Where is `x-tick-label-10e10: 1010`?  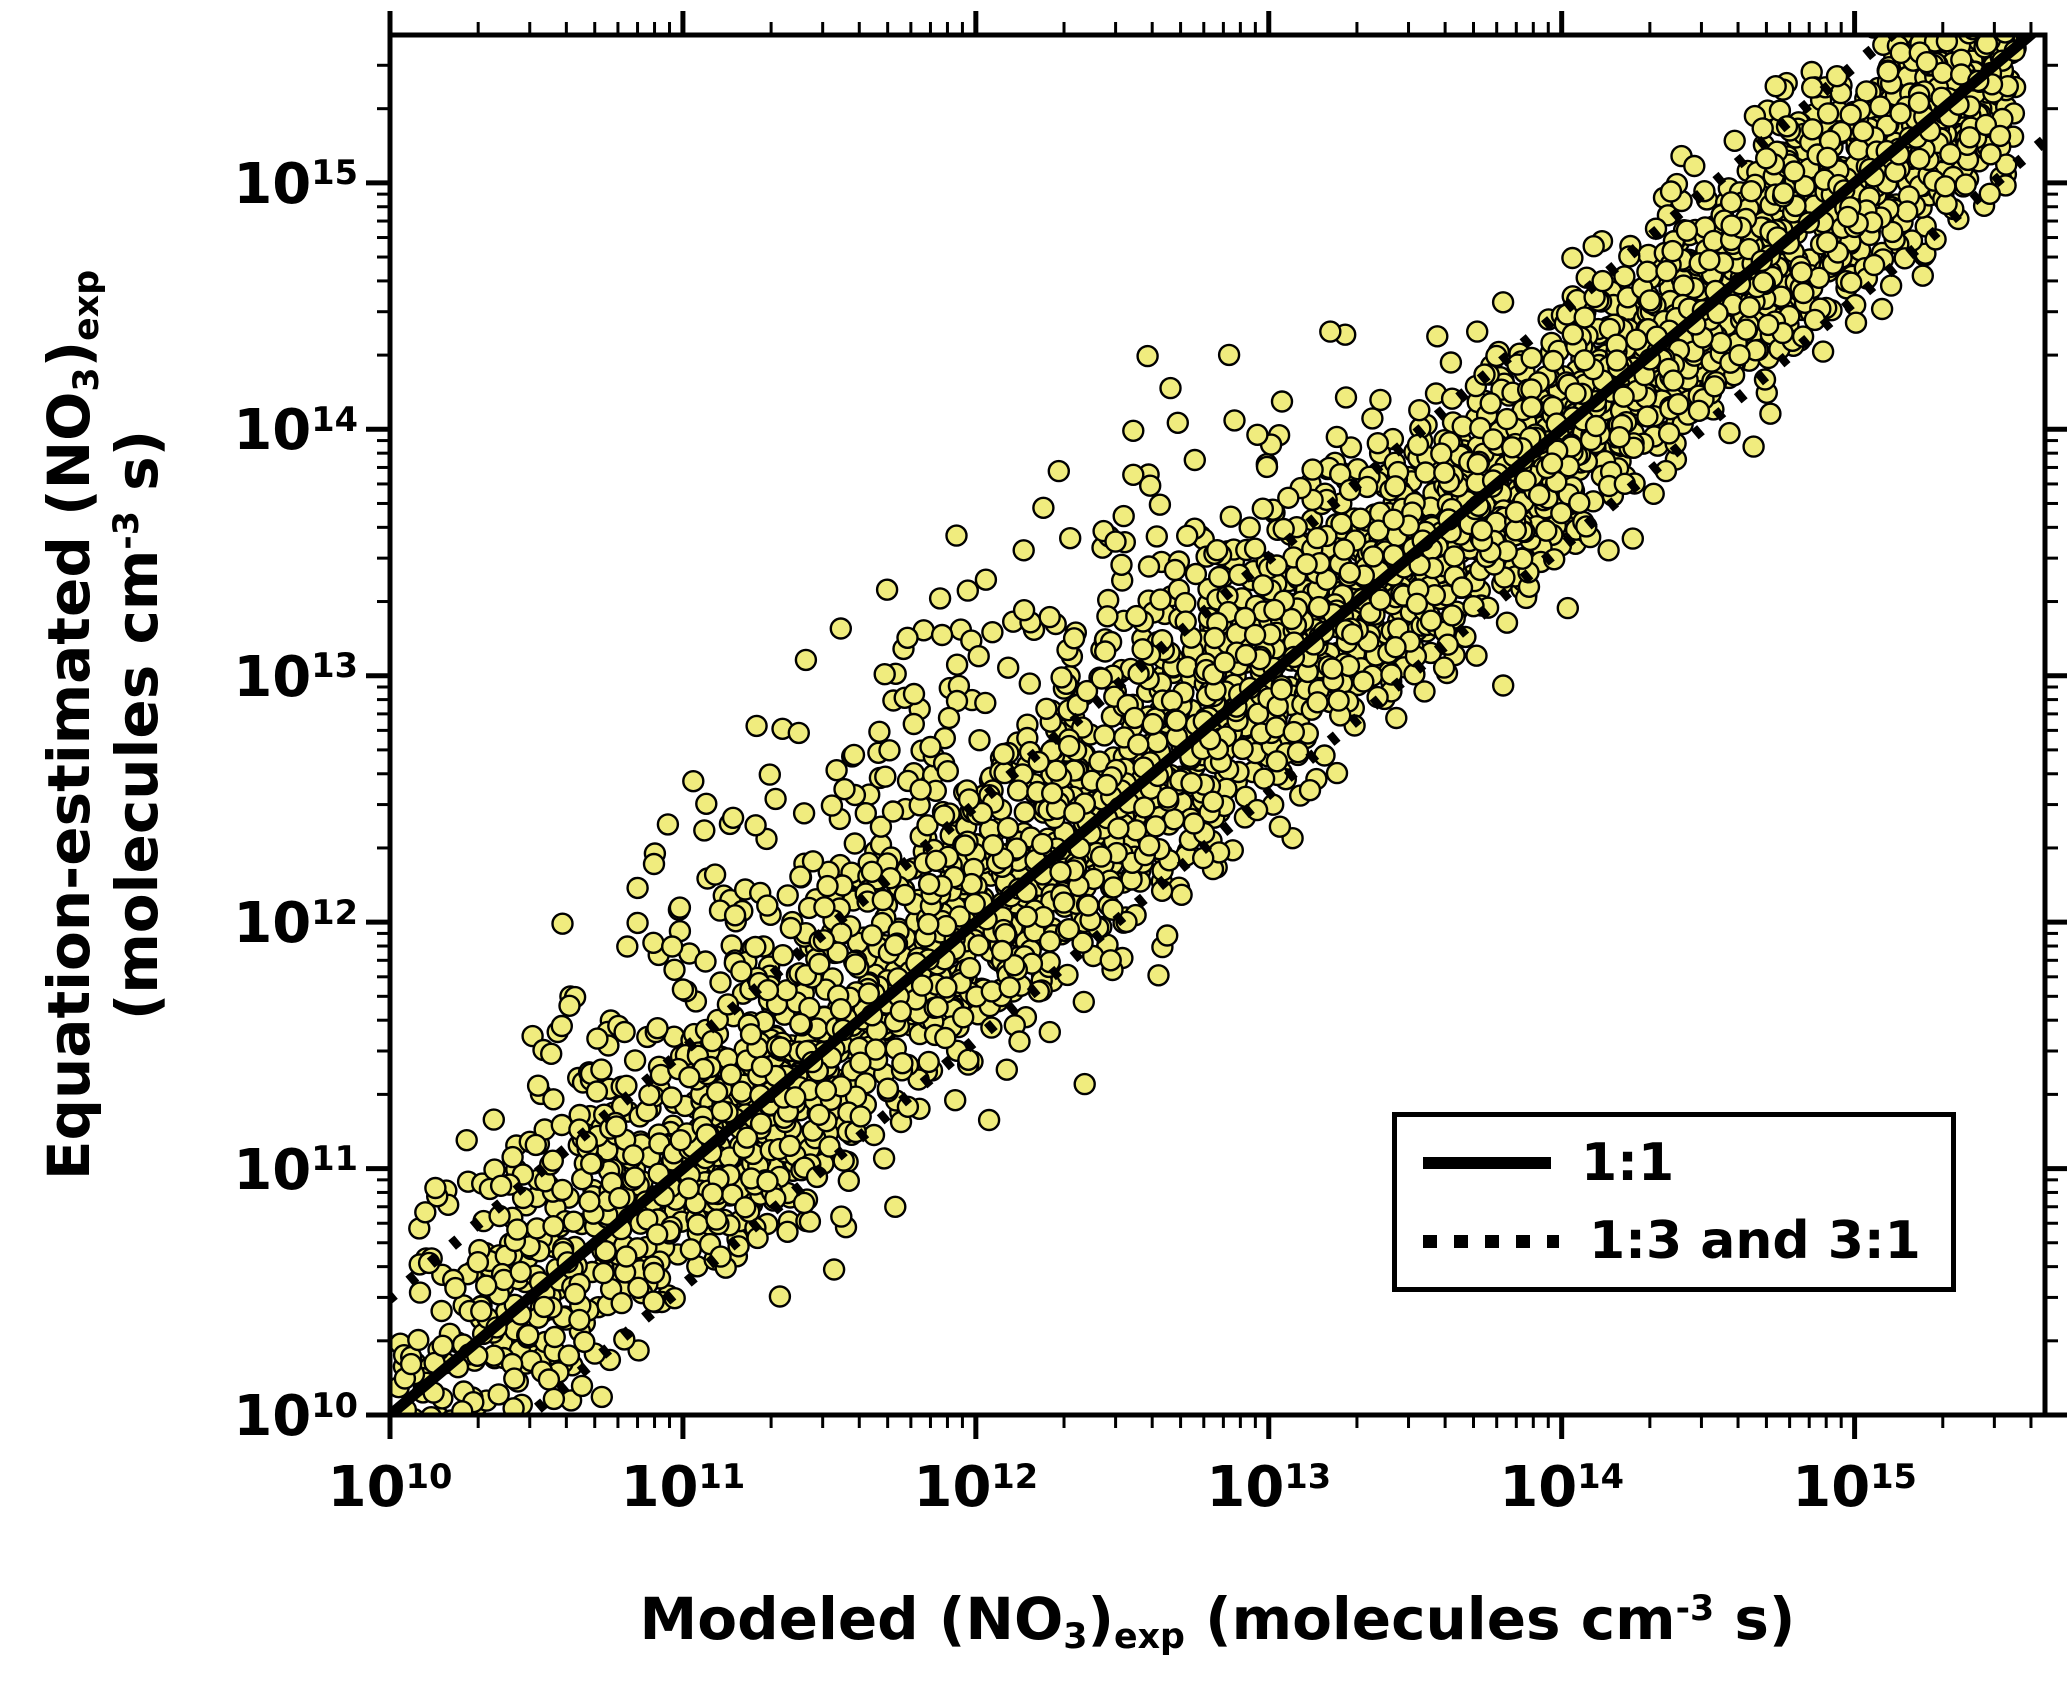
x-tick-label-10e10: 1010 is located at coordinates (390, 1487).